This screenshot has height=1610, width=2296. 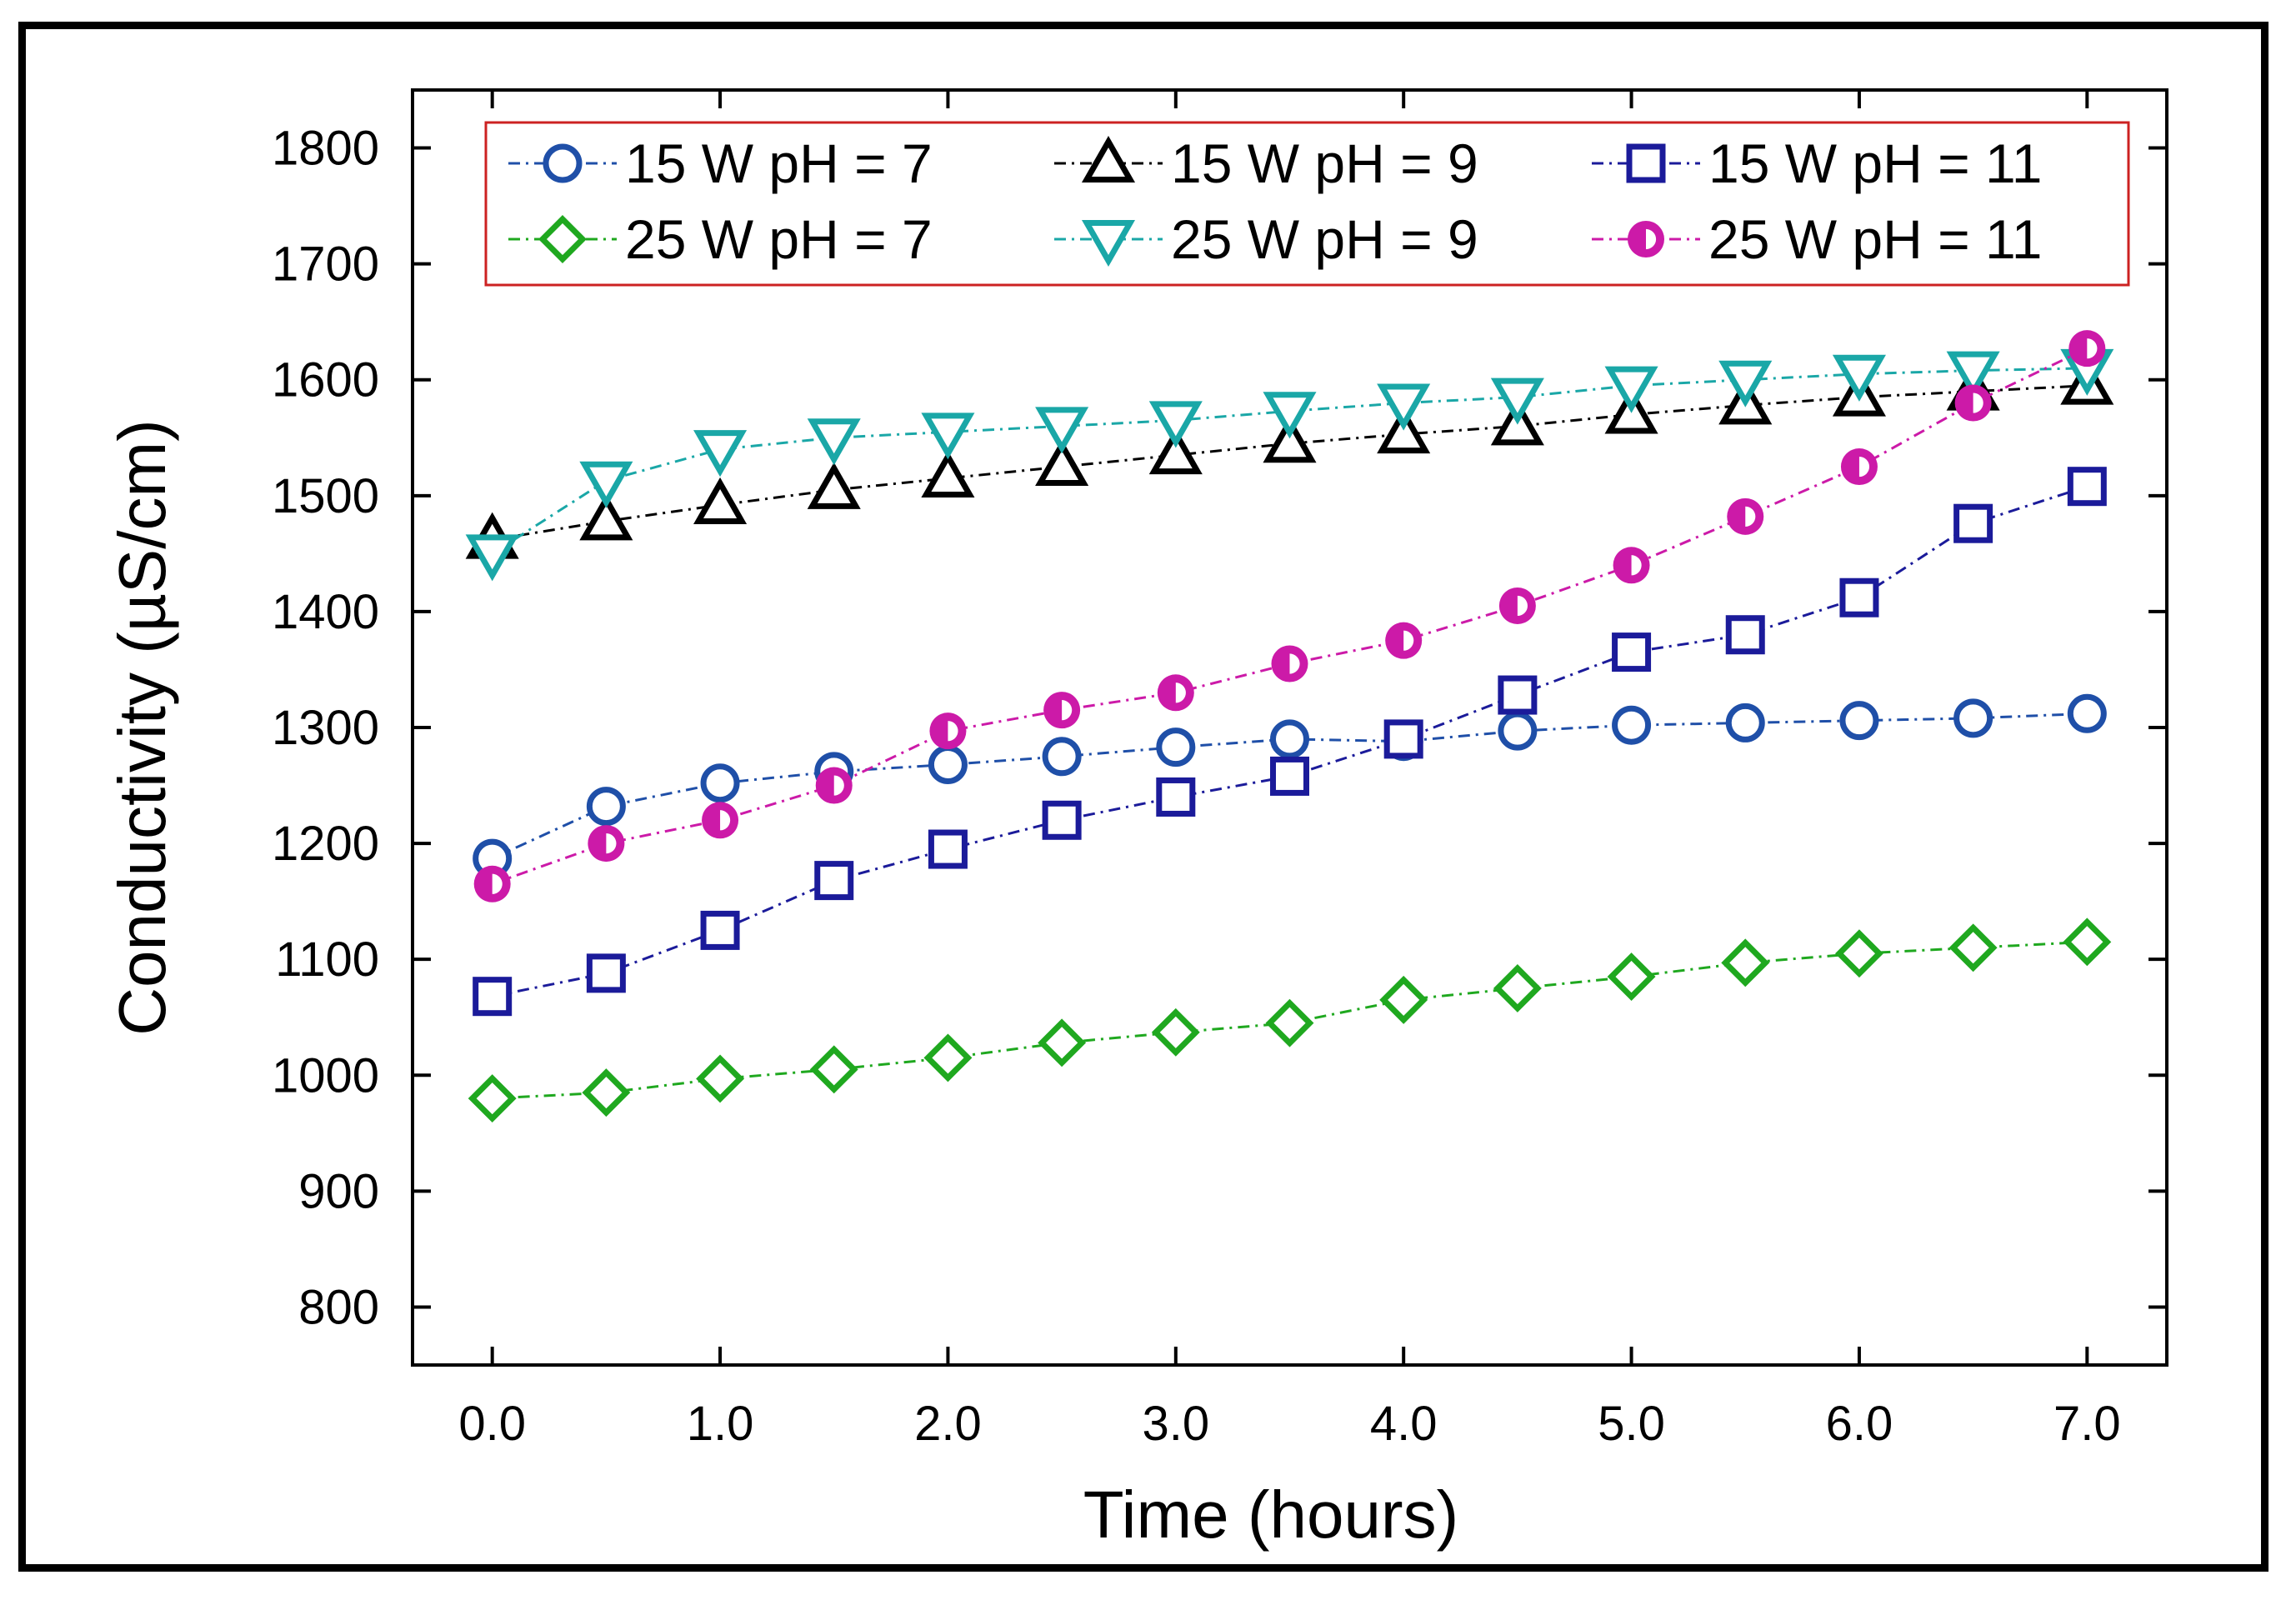 I want to click on y-tick-label: 1500, so click(x=325, y=496).